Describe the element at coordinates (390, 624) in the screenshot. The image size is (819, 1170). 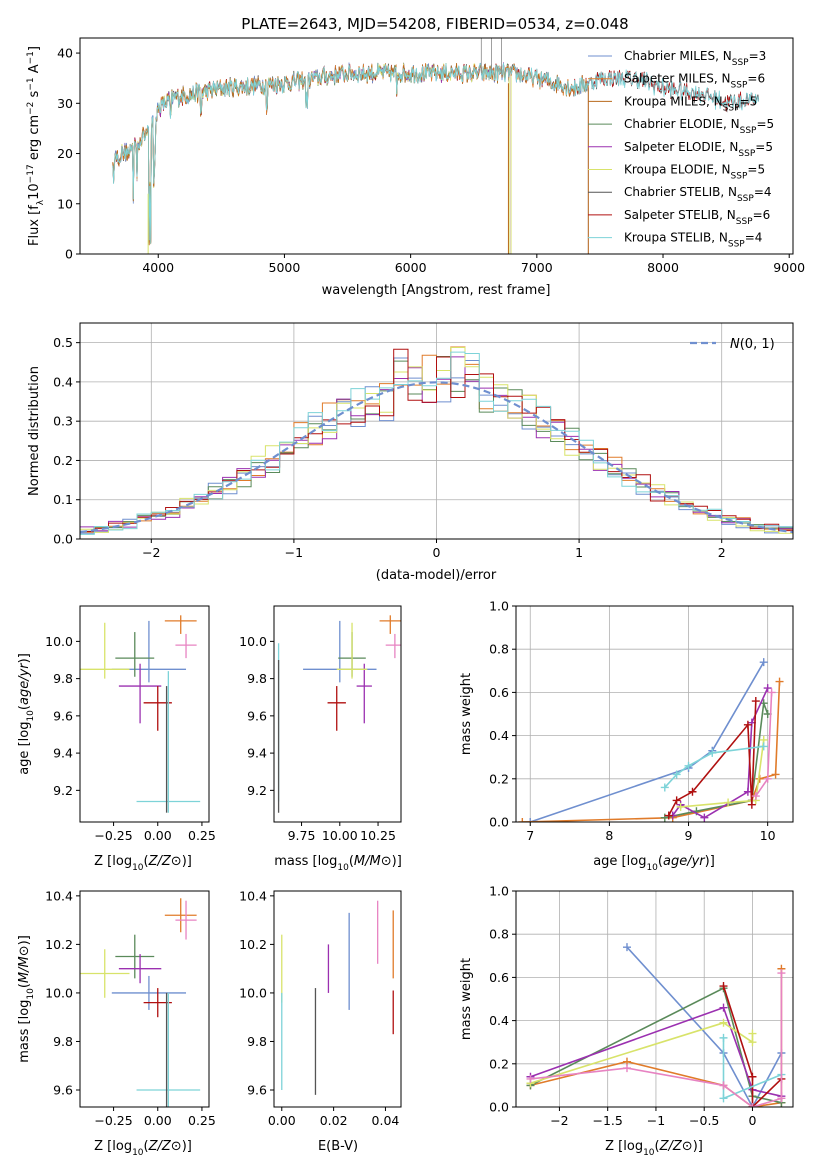
I see `errorbar-salpeter-miles` at that location.